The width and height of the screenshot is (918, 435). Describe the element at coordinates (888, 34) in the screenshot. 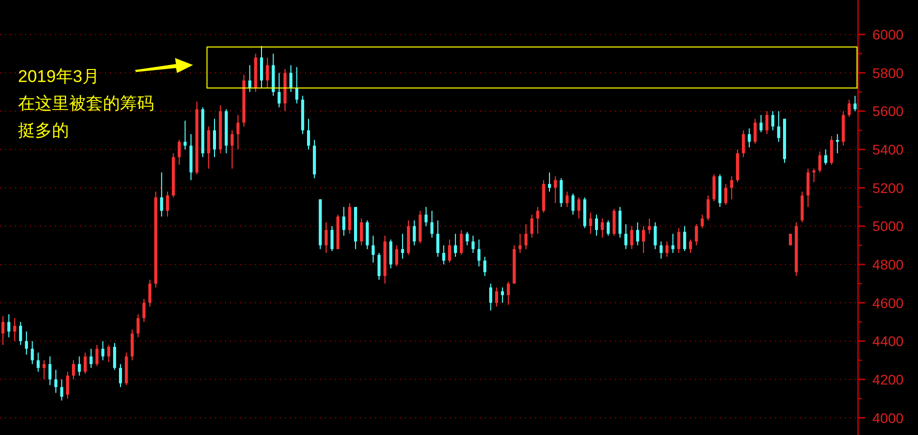

I see `y-tick-label: 6000` at that location.